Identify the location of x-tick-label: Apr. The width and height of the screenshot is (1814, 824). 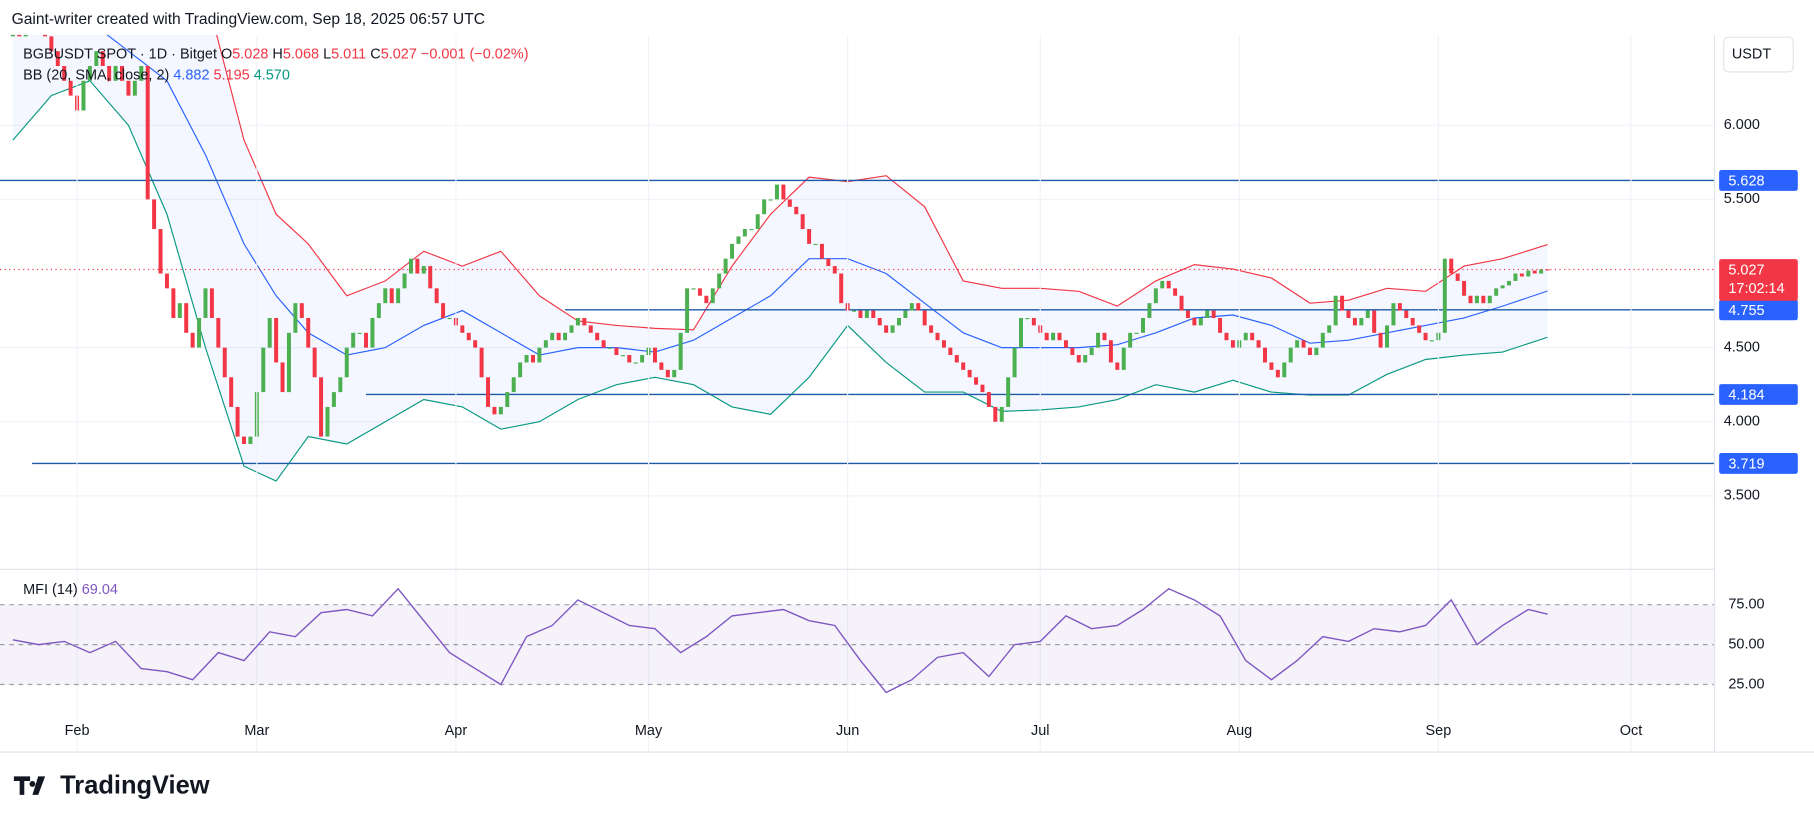
(456, 731).